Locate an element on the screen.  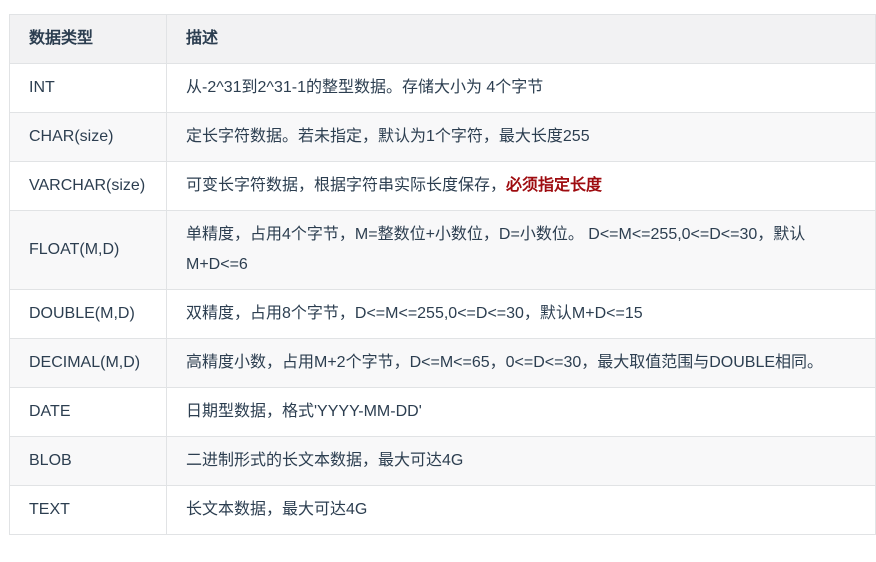
description-cell: 可变长字符数据，根据字符串实际长度保存，必须指定长度 is located at coordinates (521, 186).